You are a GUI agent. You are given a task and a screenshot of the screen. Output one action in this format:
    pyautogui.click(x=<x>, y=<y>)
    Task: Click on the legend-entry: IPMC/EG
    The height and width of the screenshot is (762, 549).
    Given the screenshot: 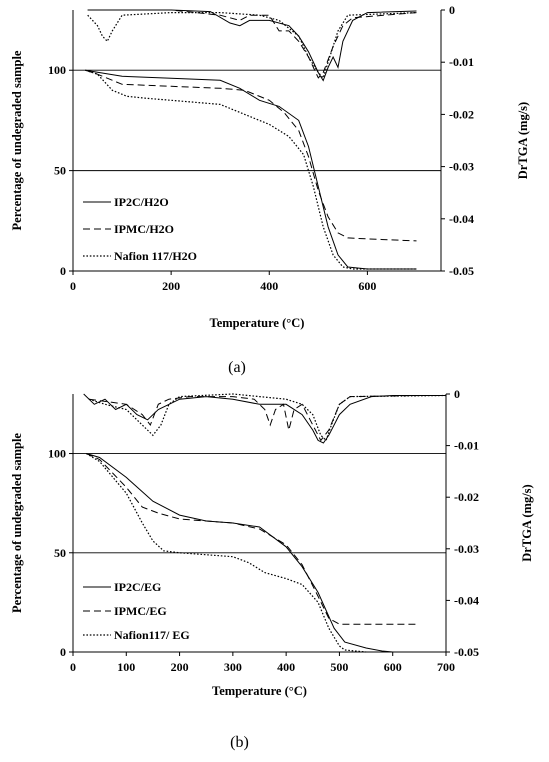 What is the action you would take?
    pyautogui.click(x=140, y=611)
    